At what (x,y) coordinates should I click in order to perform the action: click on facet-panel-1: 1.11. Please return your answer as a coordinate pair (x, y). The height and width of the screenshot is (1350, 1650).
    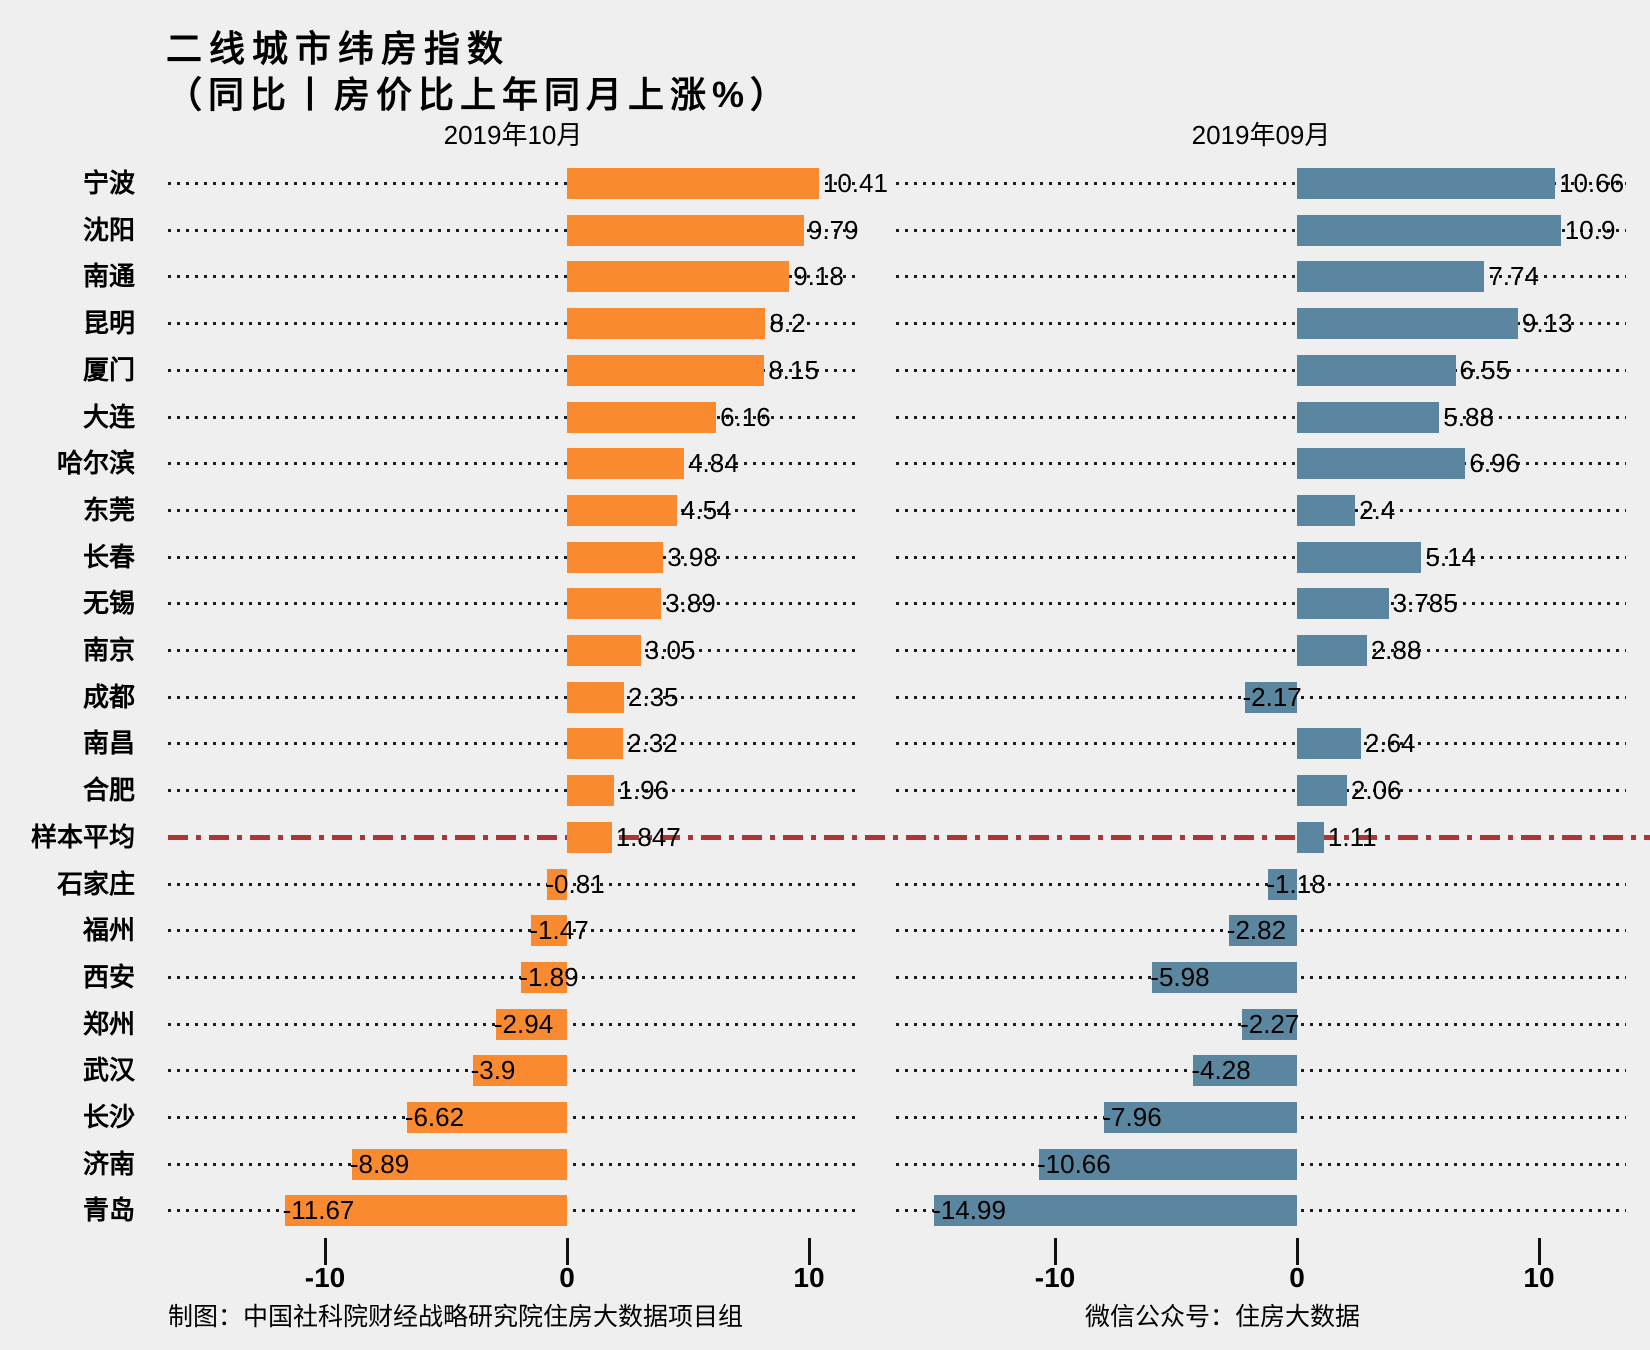
    Looking at the image, I should click on (1261, 837).